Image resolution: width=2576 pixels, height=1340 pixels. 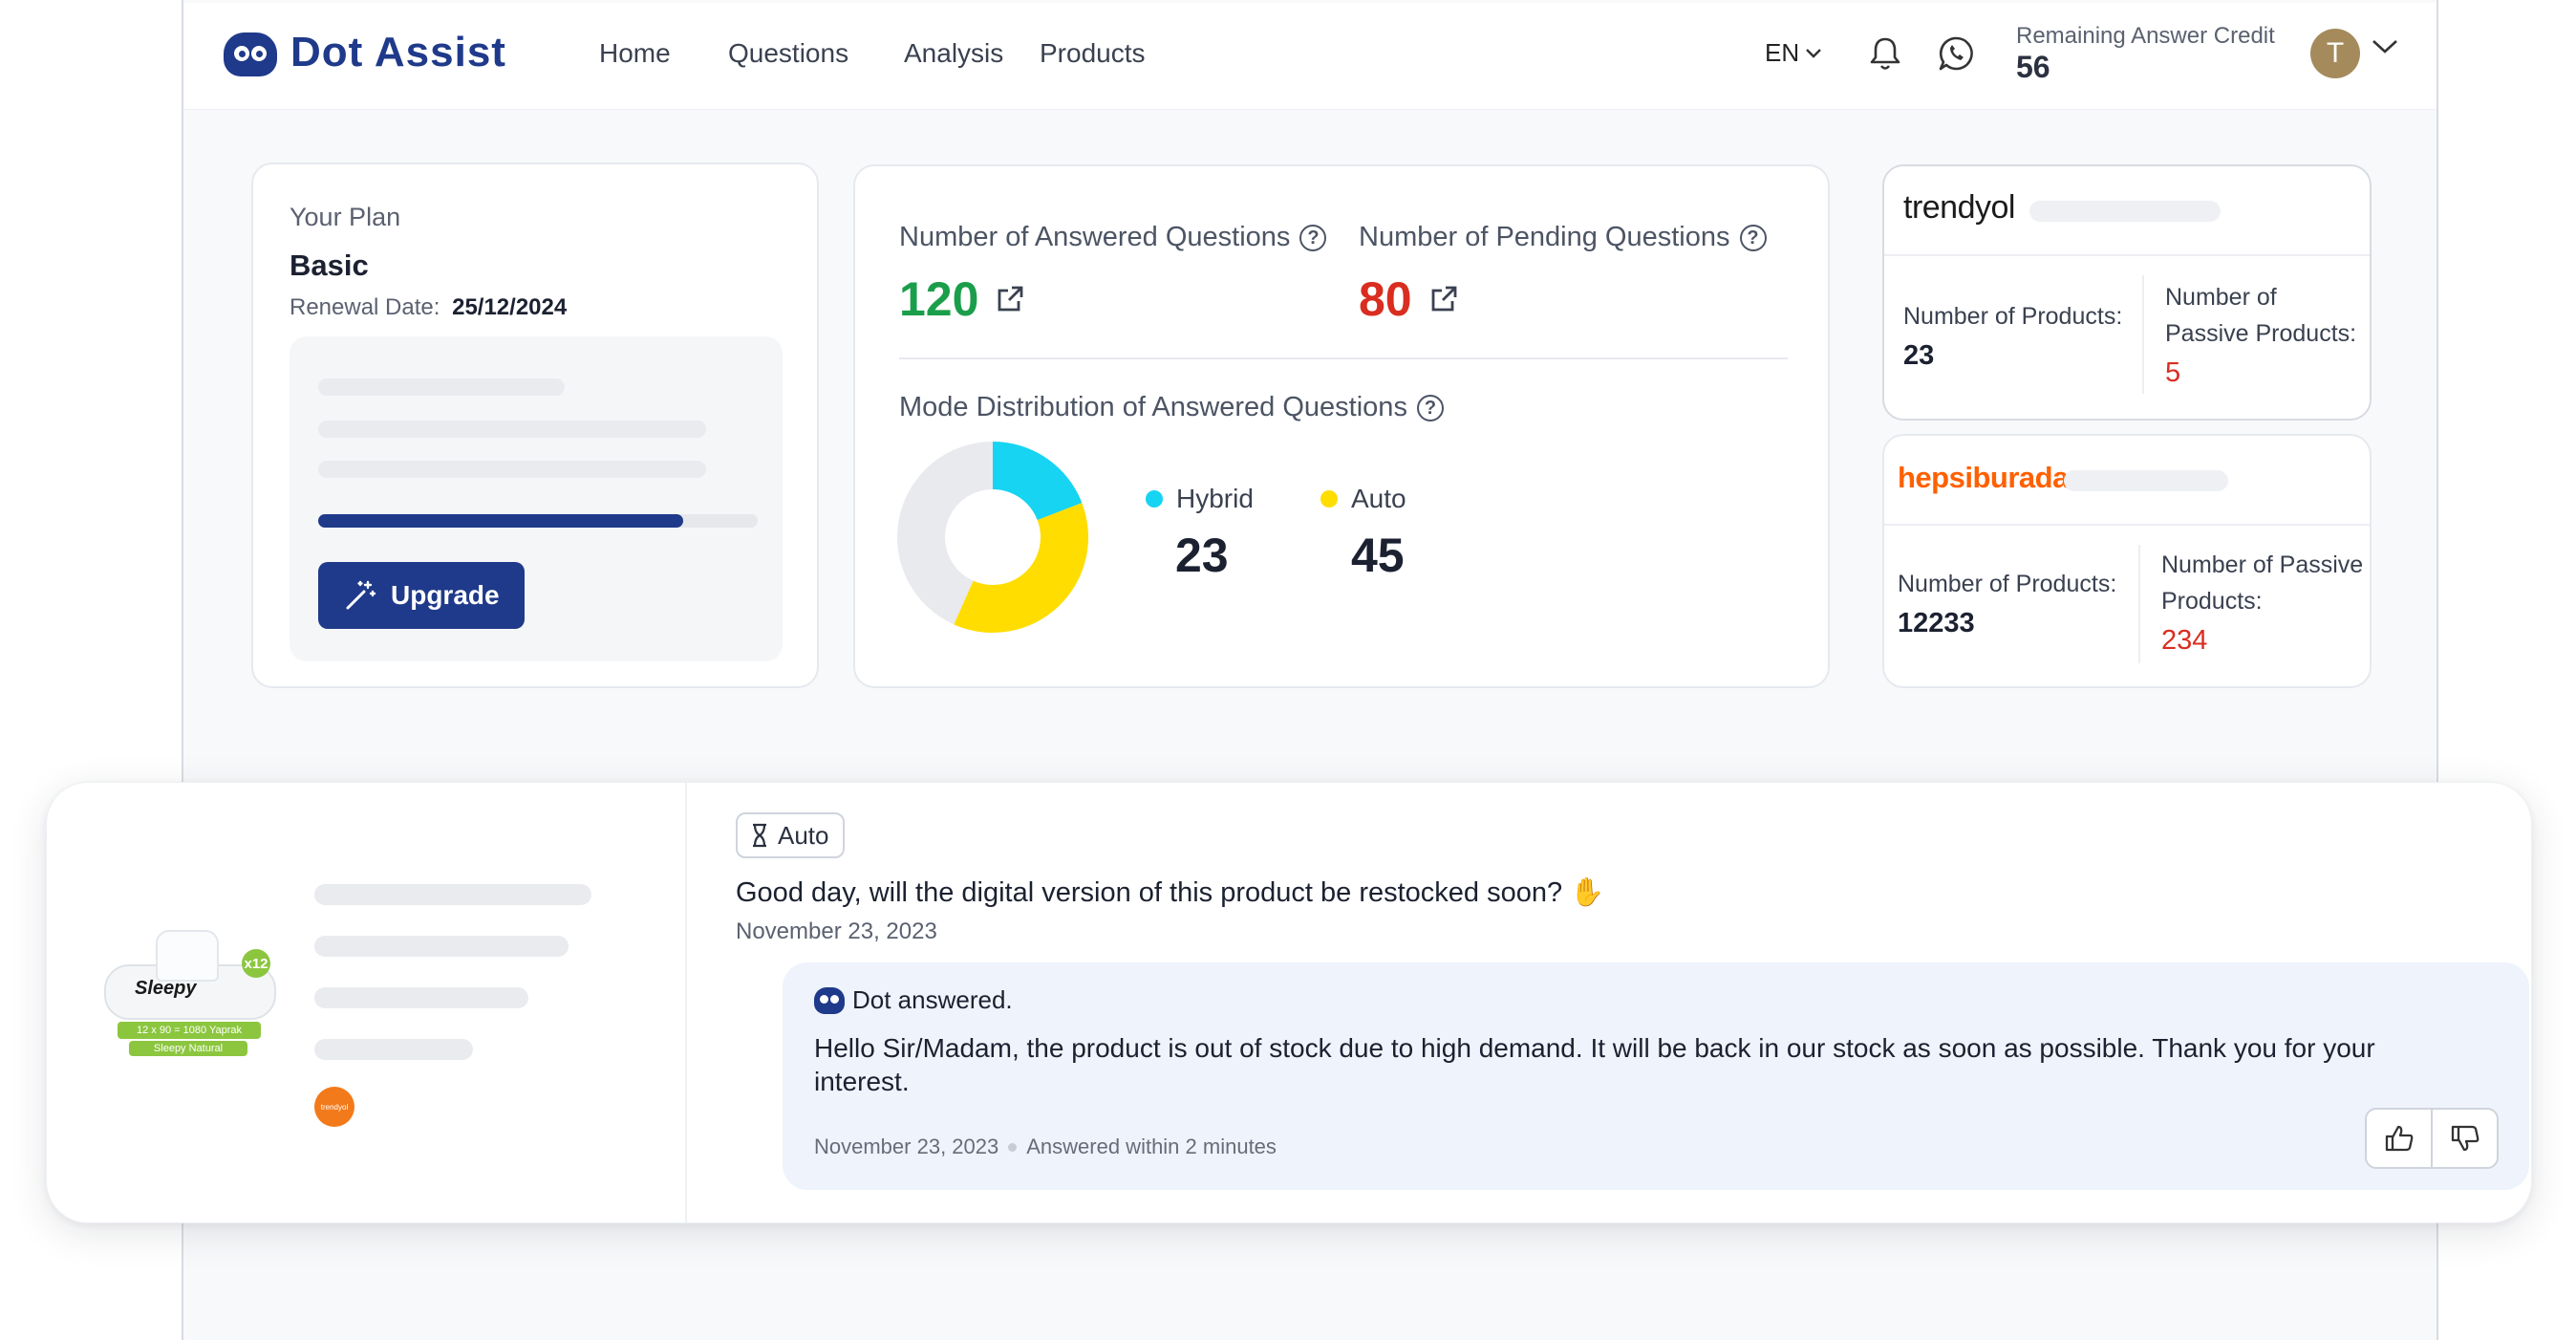 I want to click on trendyol-logo: trendyol, so click(x=1959, y=207).